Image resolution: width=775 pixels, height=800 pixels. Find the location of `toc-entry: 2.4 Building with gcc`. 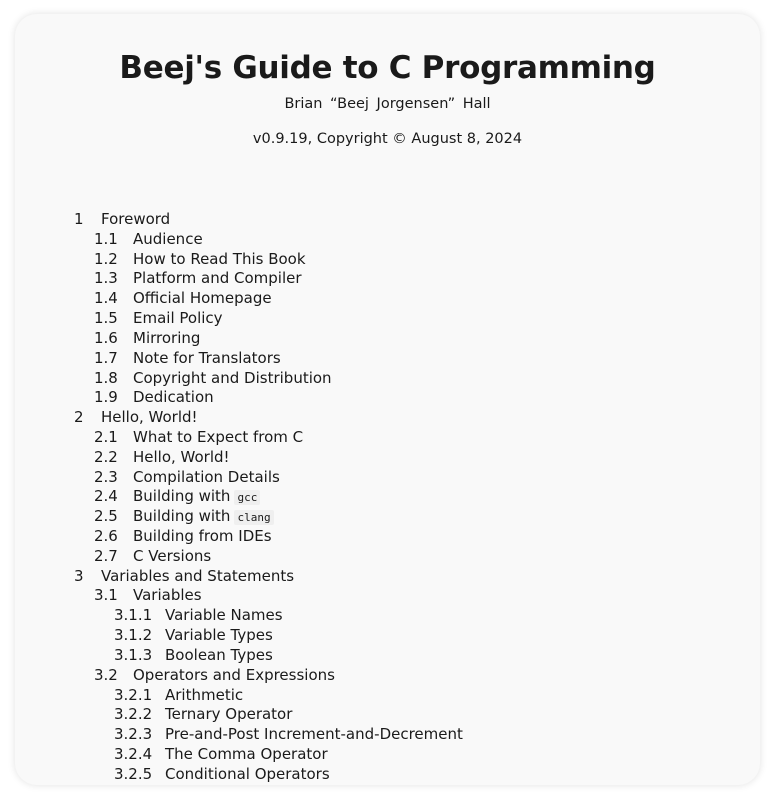

toc-entry: 2.4 Building with gcc is located at coordinates (387, 497).